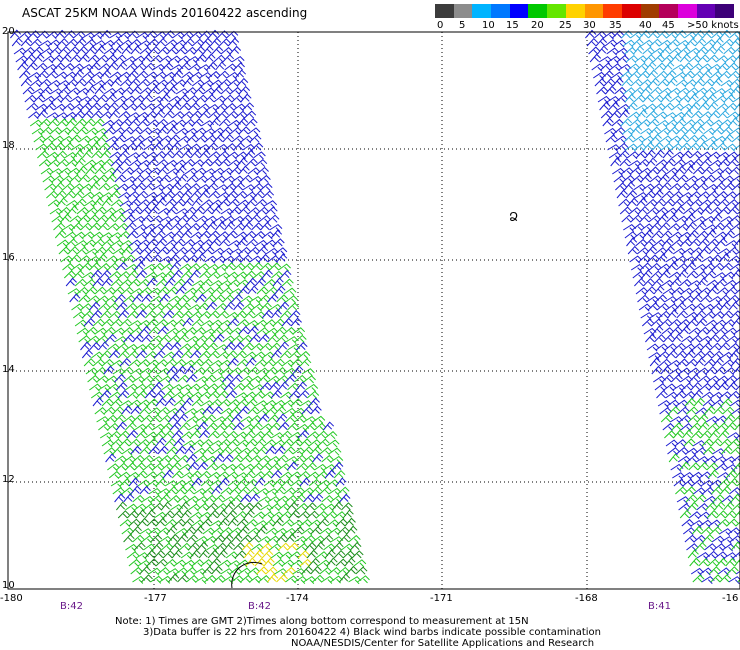 The image size is (740, 650). What do you see at coordinates (259, 606) in the screenshot?
I see `pass-time-label: B:42` at bounding box center [259, 606].